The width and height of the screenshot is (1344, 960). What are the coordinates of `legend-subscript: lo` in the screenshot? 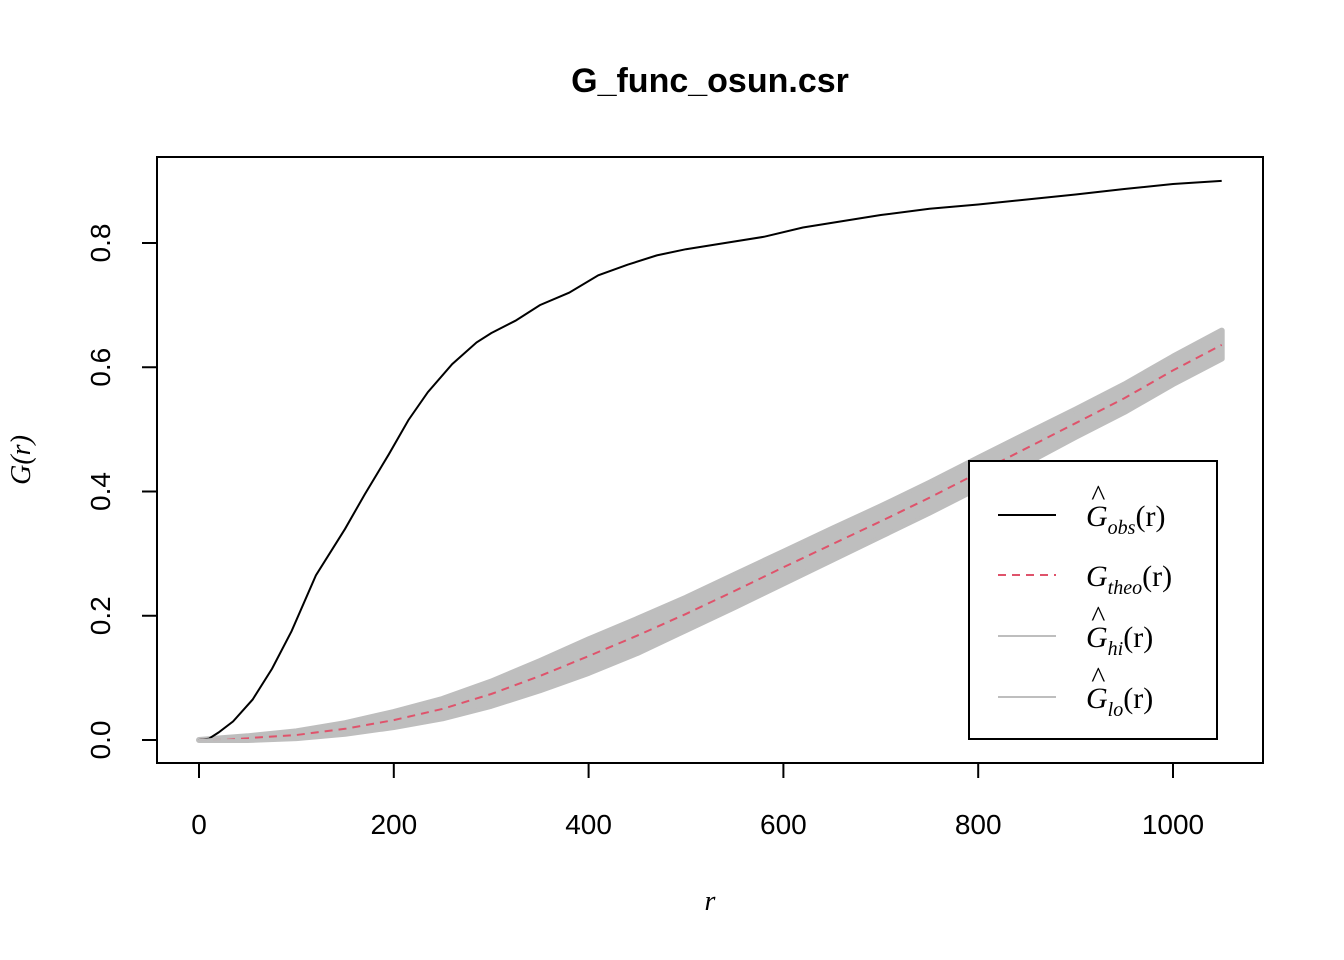 It's located at (1116, 710).